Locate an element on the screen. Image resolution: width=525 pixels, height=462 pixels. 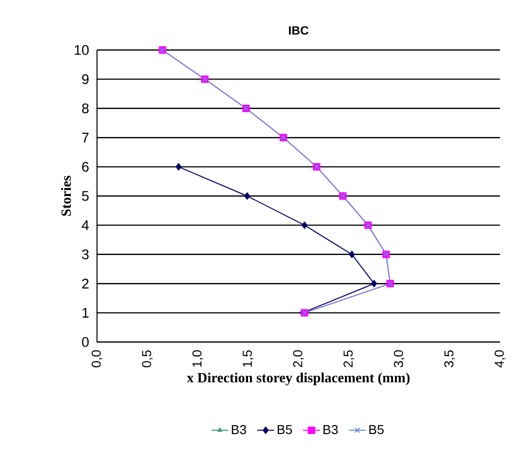
x-tick-label: 3,5 is located at coordinates (449, 359).